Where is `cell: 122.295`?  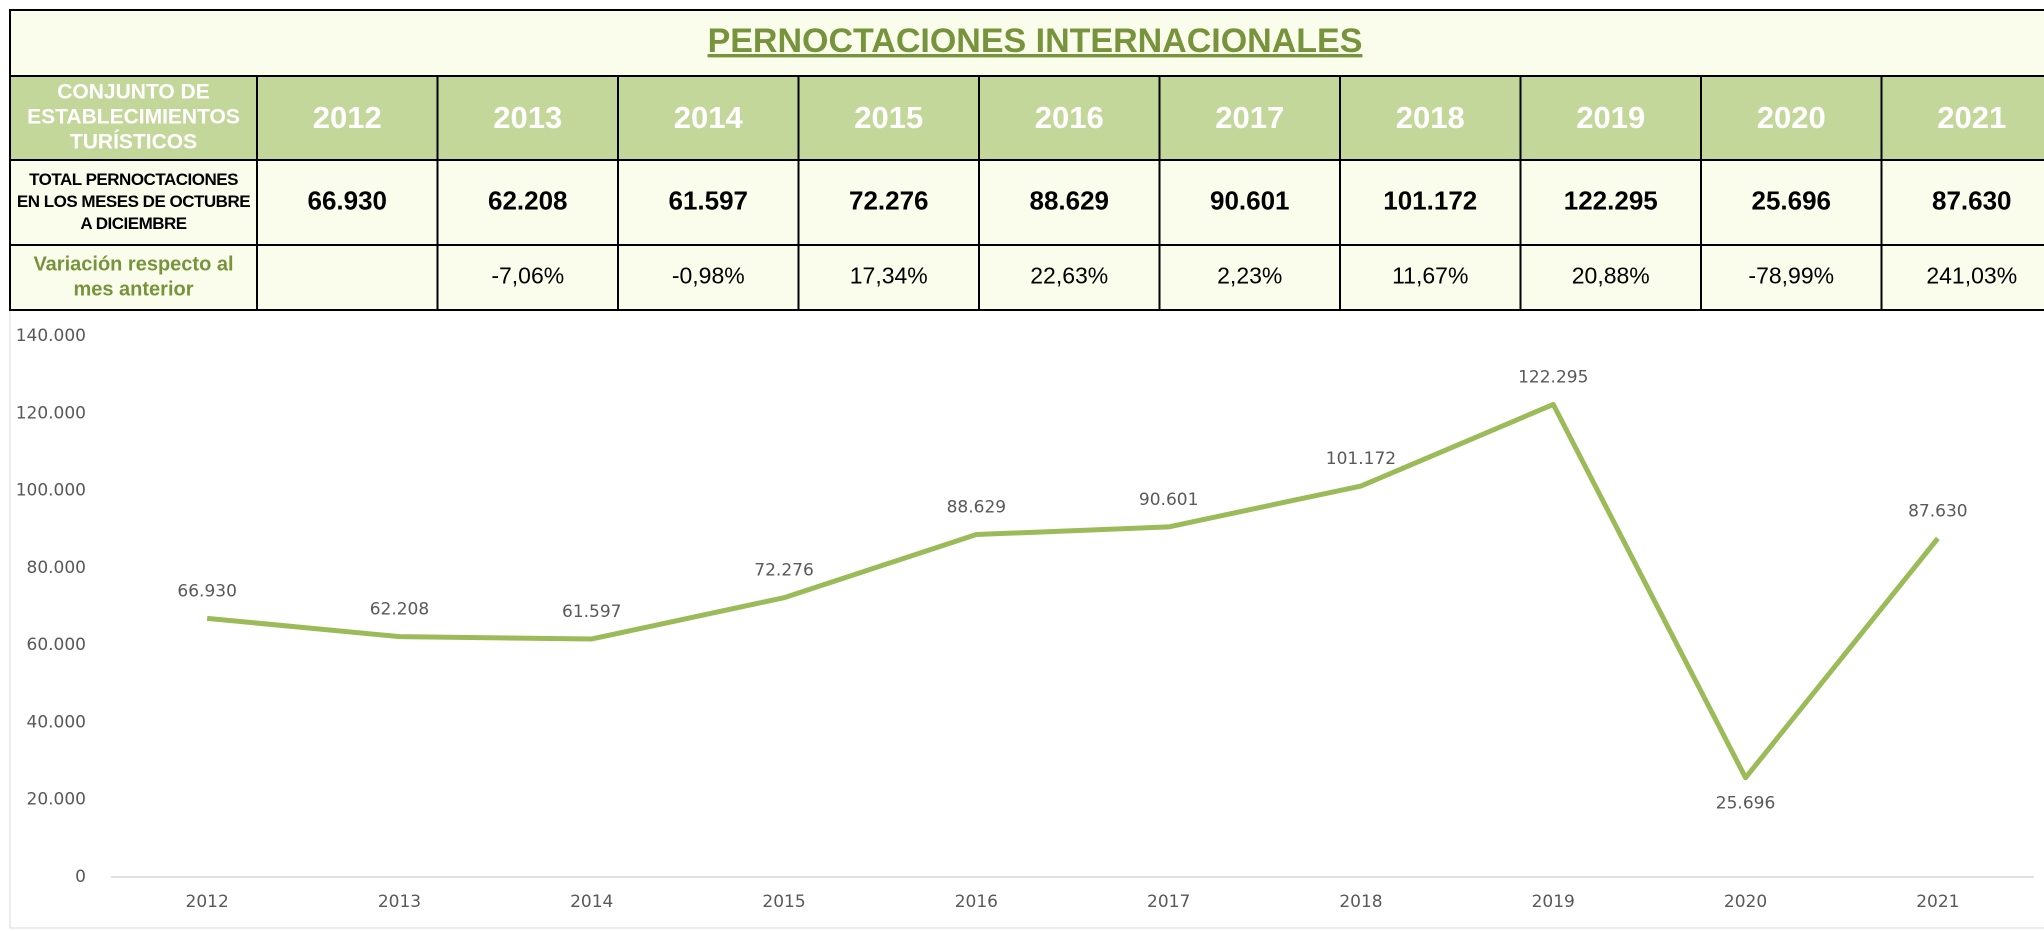
cell: 122.295 is located at coordinates (1611, 200).